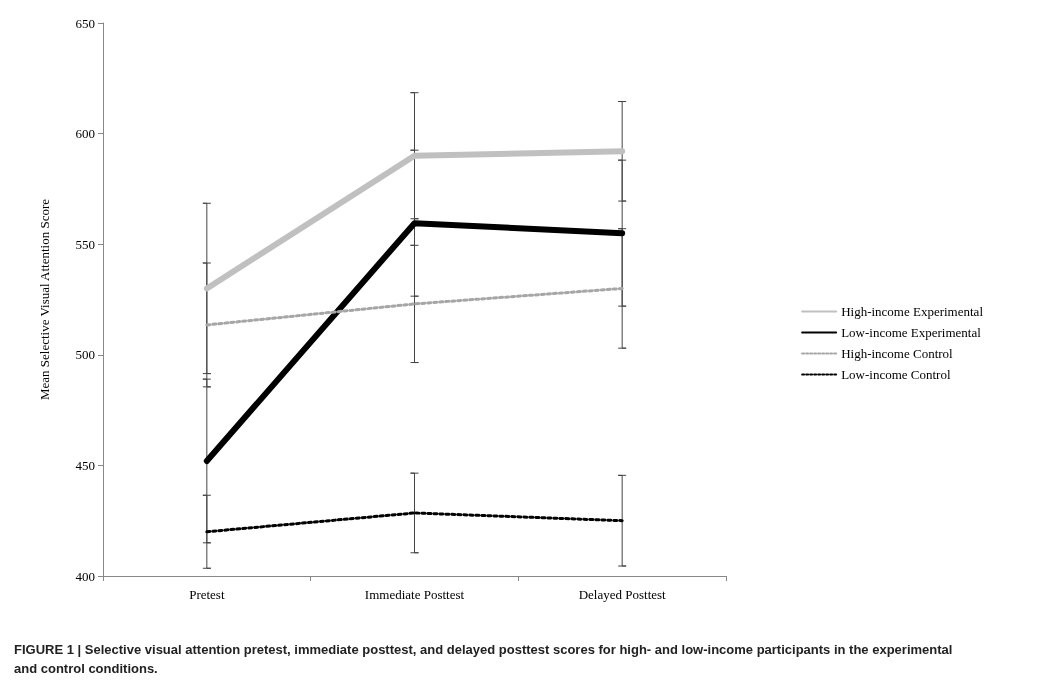 Image resolution: width=1037 pixels, height=686 pixels. I want to click on legend-label: Low-income Experimental, so click(911, 332).